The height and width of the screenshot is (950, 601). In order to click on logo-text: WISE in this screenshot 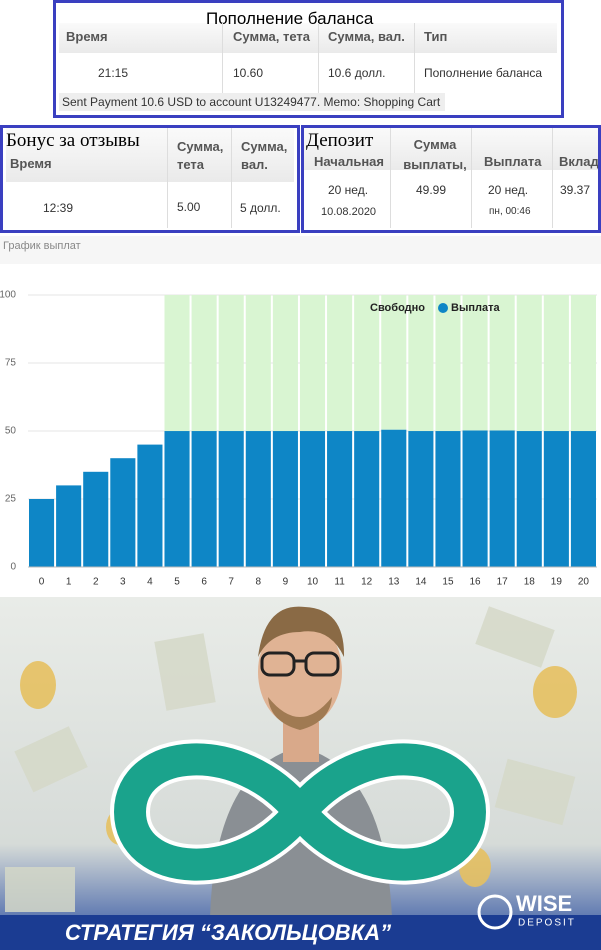, I will do `click(544, 903)`.